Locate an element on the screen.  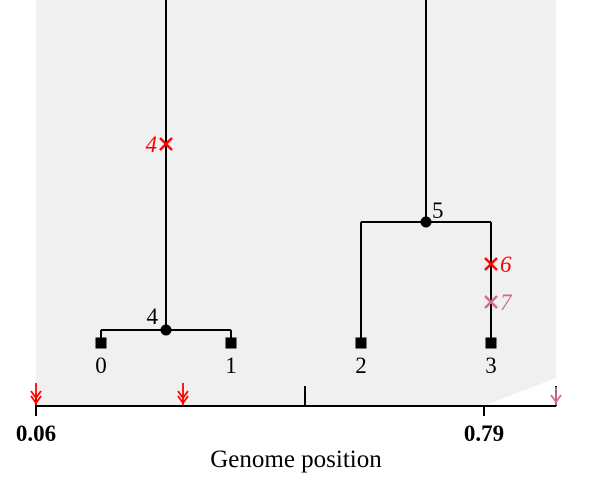
axis-label-right: 0.79 is located at coordinates (484, 433).